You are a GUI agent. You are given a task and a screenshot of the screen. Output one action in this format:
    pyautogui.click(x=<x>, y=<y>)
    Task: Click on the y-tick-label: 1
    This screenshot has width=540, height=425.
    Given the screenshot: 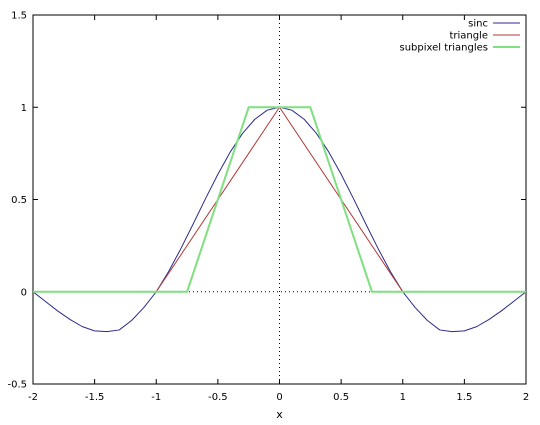 What is the action you would take?
    pyautogui.click(x=24, y=108)
    